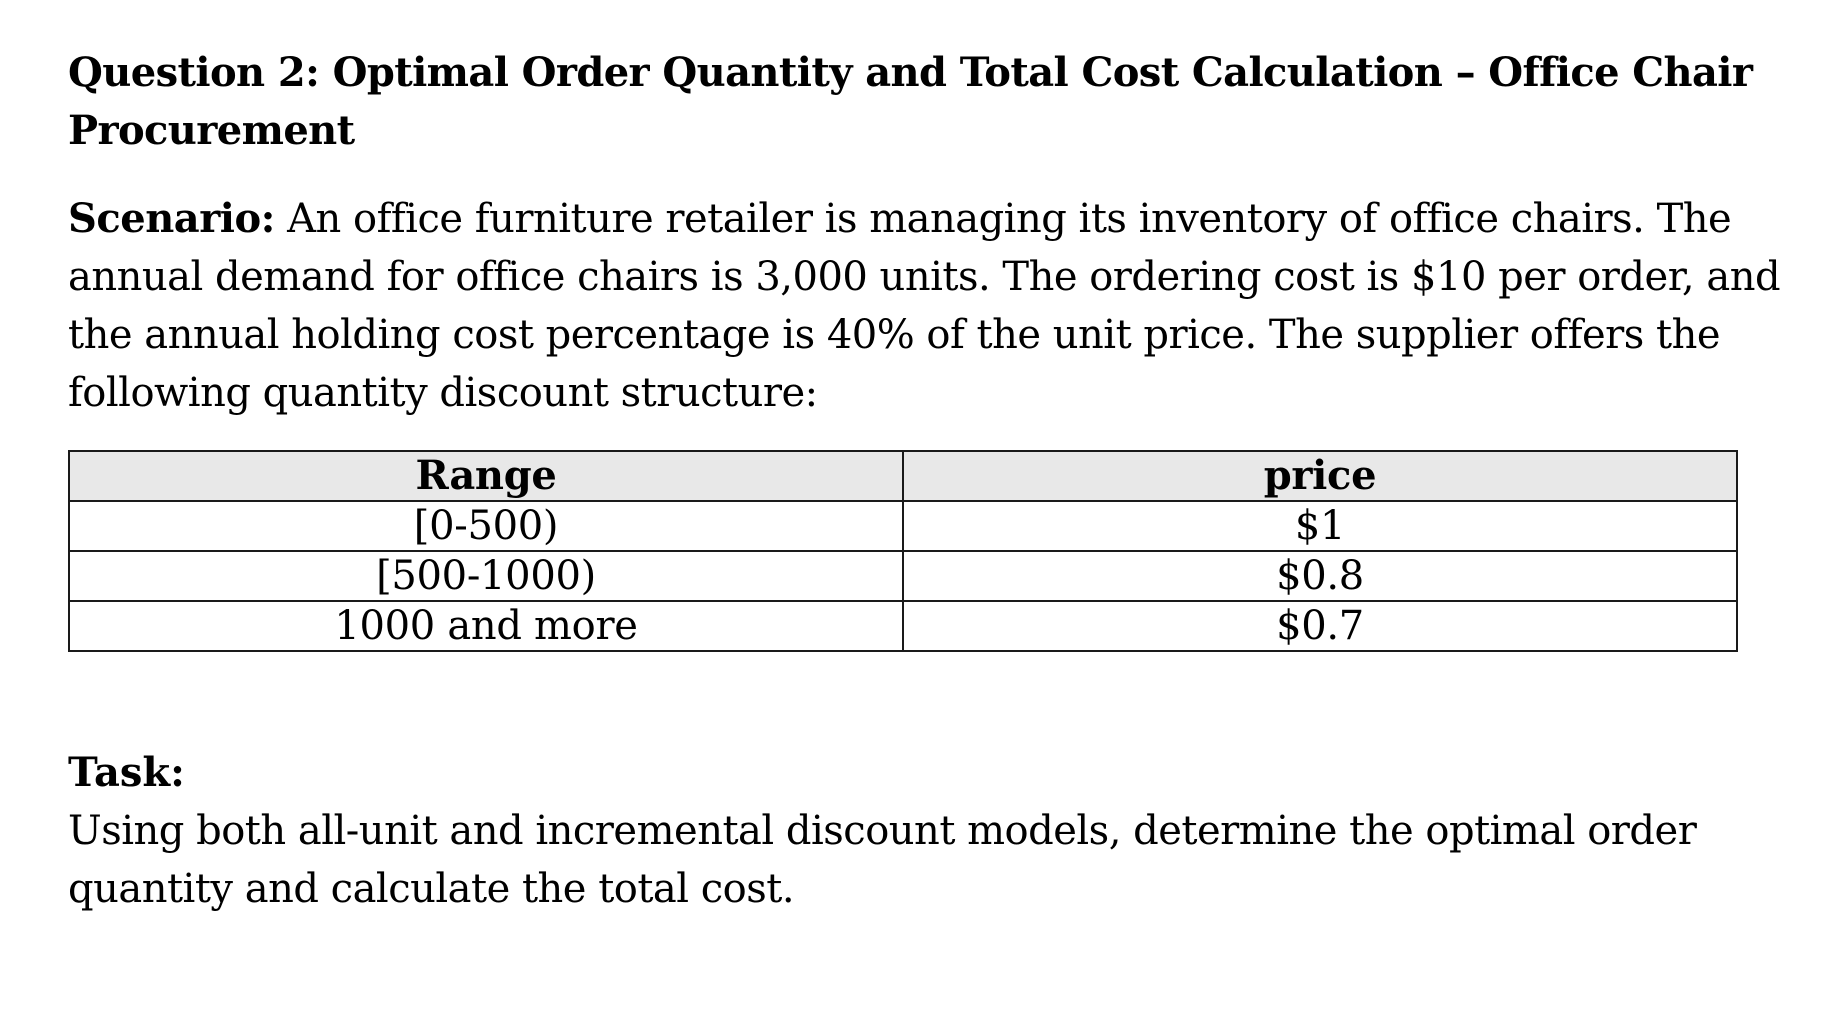 This screenshot has width=1848, height=1010. What do you see at coordinates (1320, 526) in the screenshot?
I see `cell-price: $1` at bounding box center [1320, 526].